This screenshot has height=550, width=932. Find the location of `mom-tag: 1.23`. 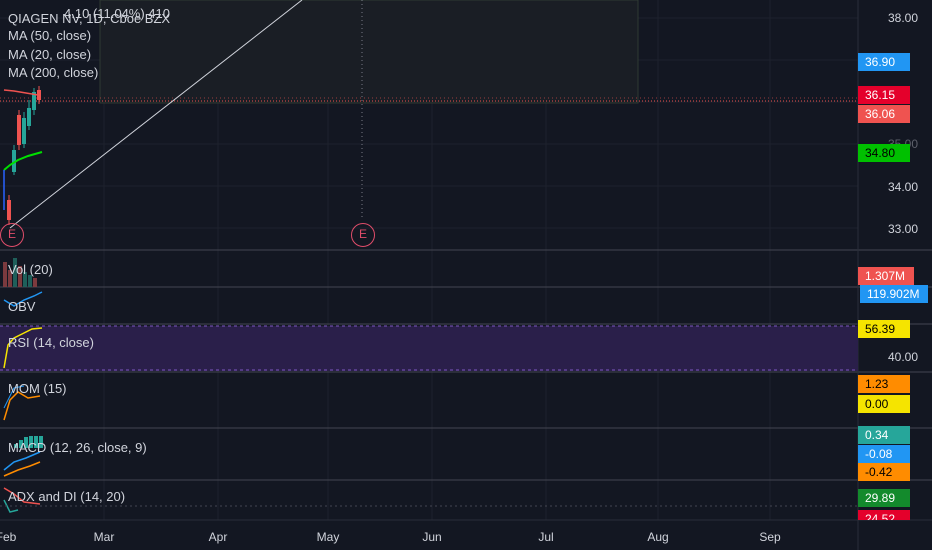

mom-tag: 1.23 is located at coordinates (884, 384).